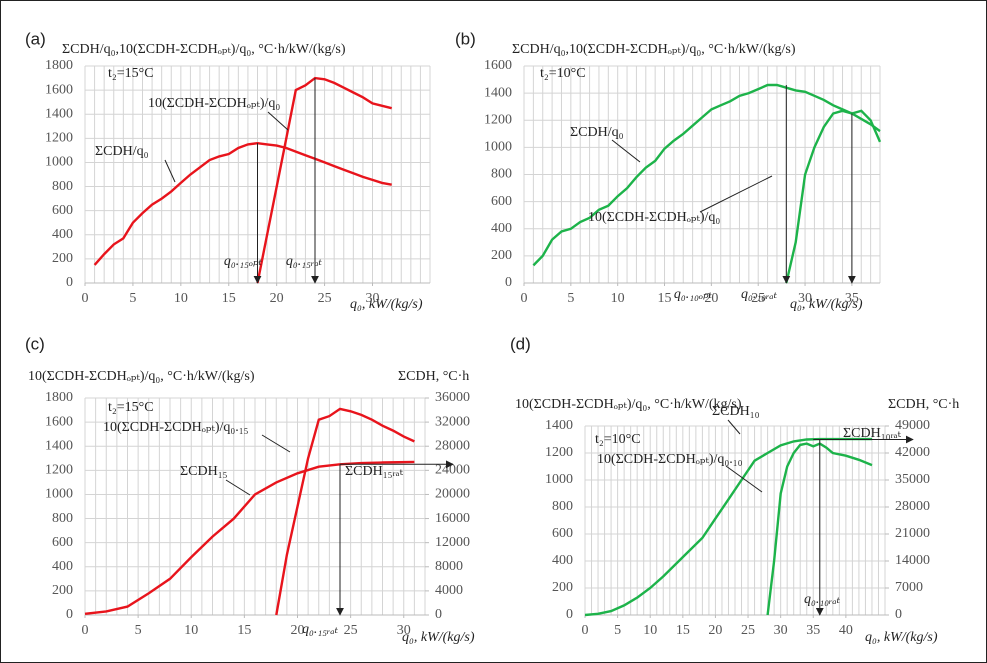 The width and height of the screenshot is (987, 663). Describe the element at coordinates (204, 471) in the screenshot. I see `annotation: ΣCDH₁₅` at that location.